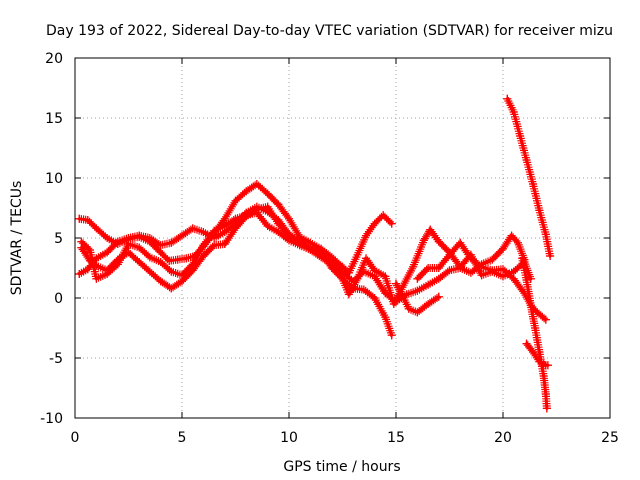  I want to click on x-tick-label: 25, so click(610, 438).